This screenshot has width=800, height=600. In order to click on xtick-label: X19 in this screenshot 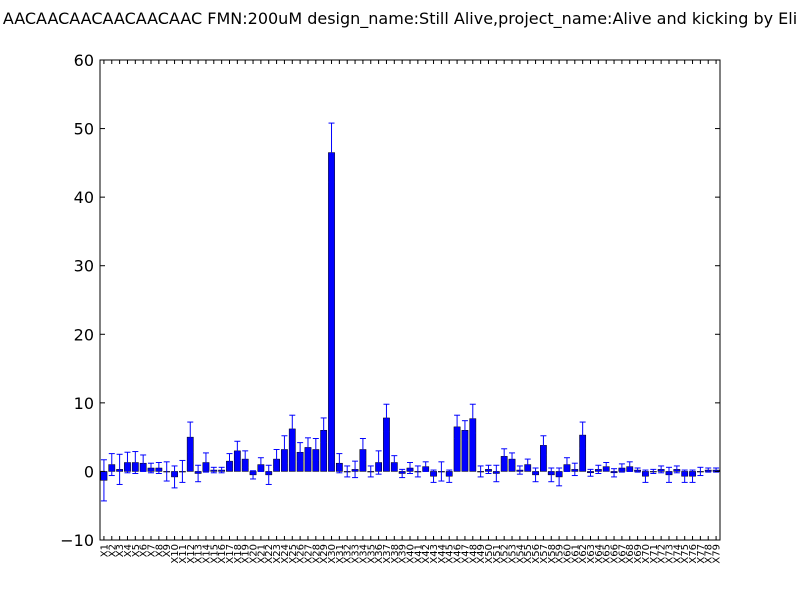, I will do `click(246, 554)`.